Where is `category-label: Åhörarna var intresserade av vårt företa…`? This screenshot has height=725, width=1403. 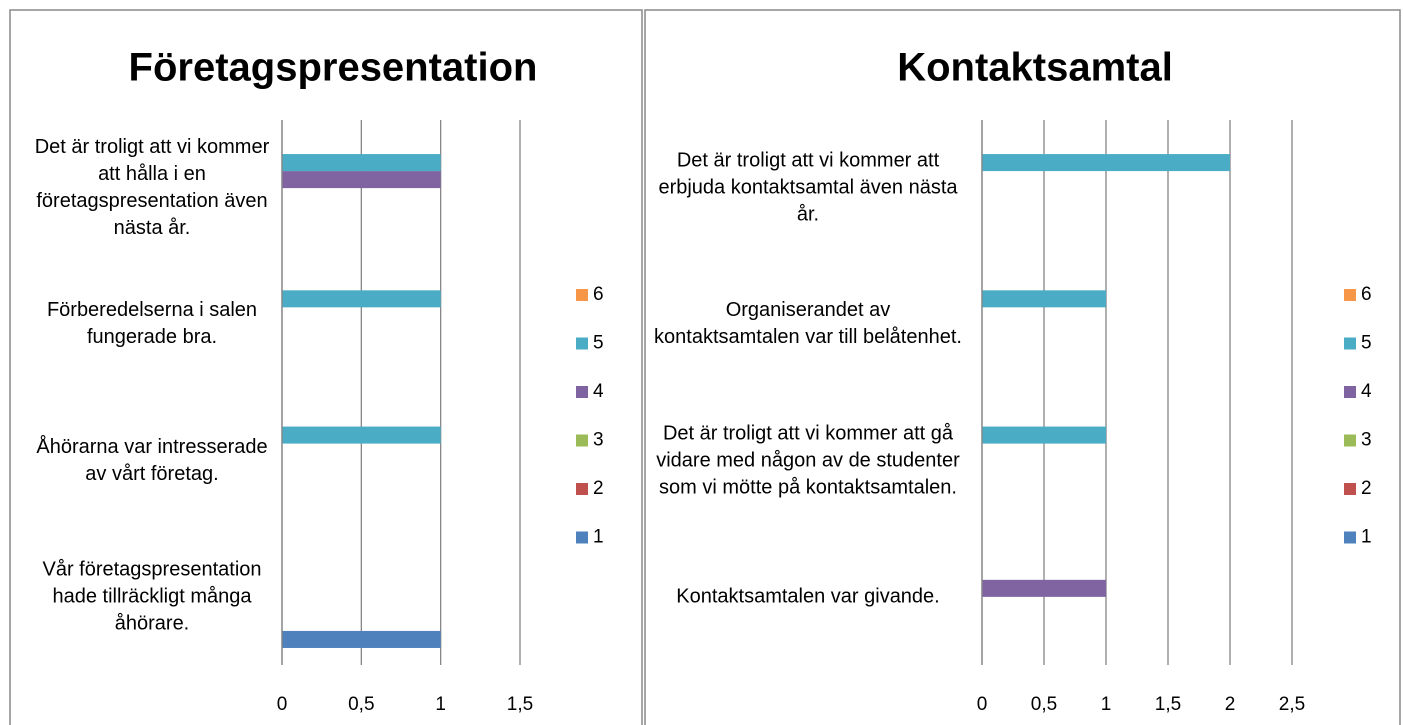 category-label: Åhörarna var intresserade av vårt företa… is located at coordinates (152, 460).